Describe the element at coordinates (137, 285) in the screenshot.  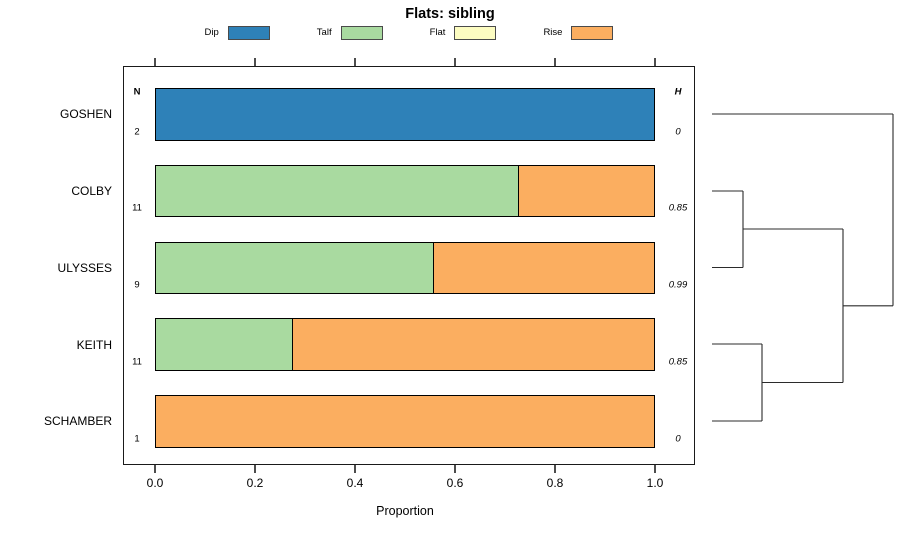
I see `n-value: 9` at that location.